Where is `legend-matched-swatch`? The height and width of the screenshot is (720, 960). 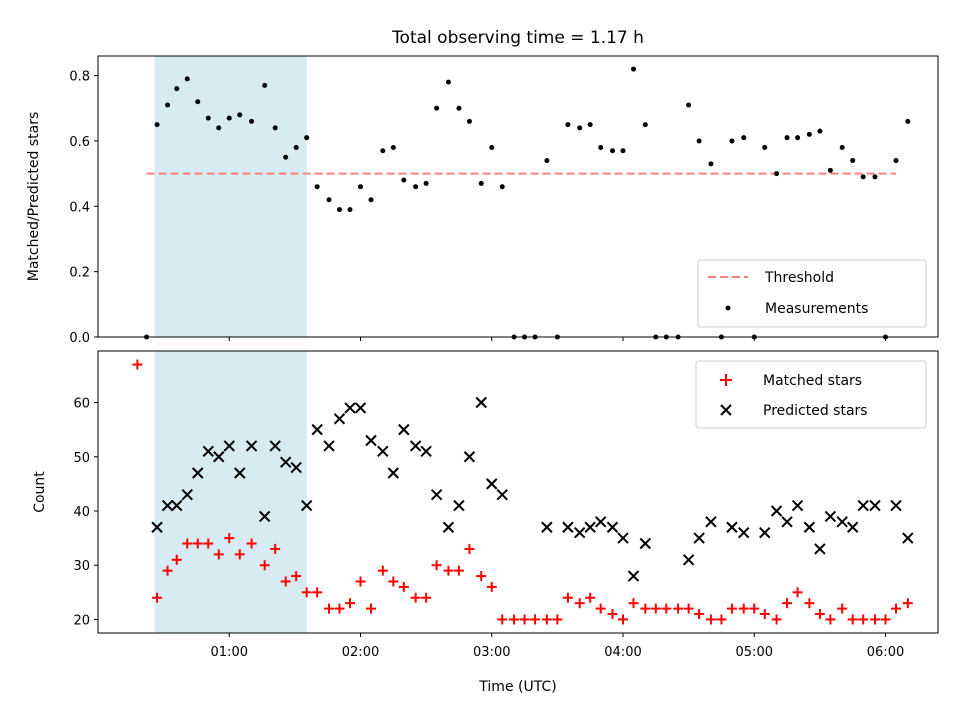 legend-matched-swatch is located at coordinates (726, 380).